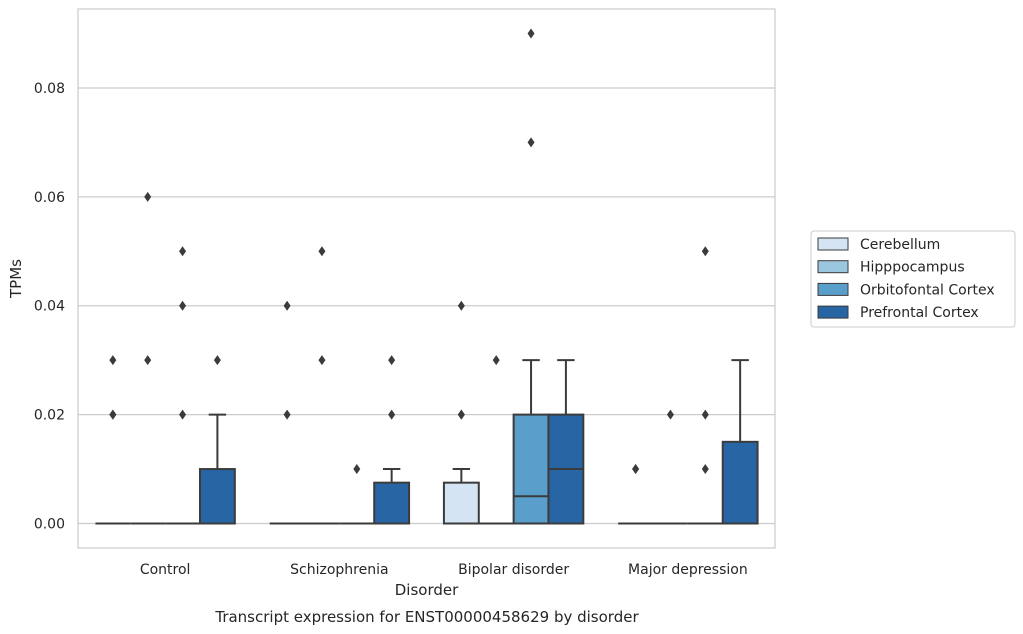 The width and height of the screenshot is (1023, 634). What do you see at coordinates (49, 525) in the screenshot?
I see `y-tick-label: 0.00` at bounding box center [49, 525].